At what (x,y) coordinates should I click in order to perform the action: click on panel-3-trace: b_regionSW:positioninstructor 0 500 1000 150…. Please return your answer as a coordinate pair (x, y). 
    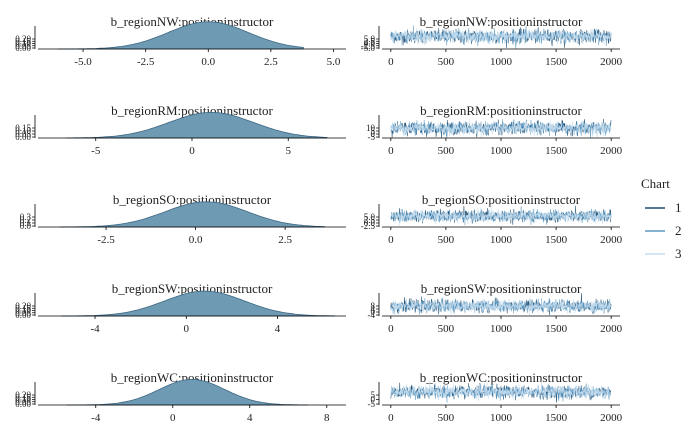
    Looking at the image, I should click on (495, 308).